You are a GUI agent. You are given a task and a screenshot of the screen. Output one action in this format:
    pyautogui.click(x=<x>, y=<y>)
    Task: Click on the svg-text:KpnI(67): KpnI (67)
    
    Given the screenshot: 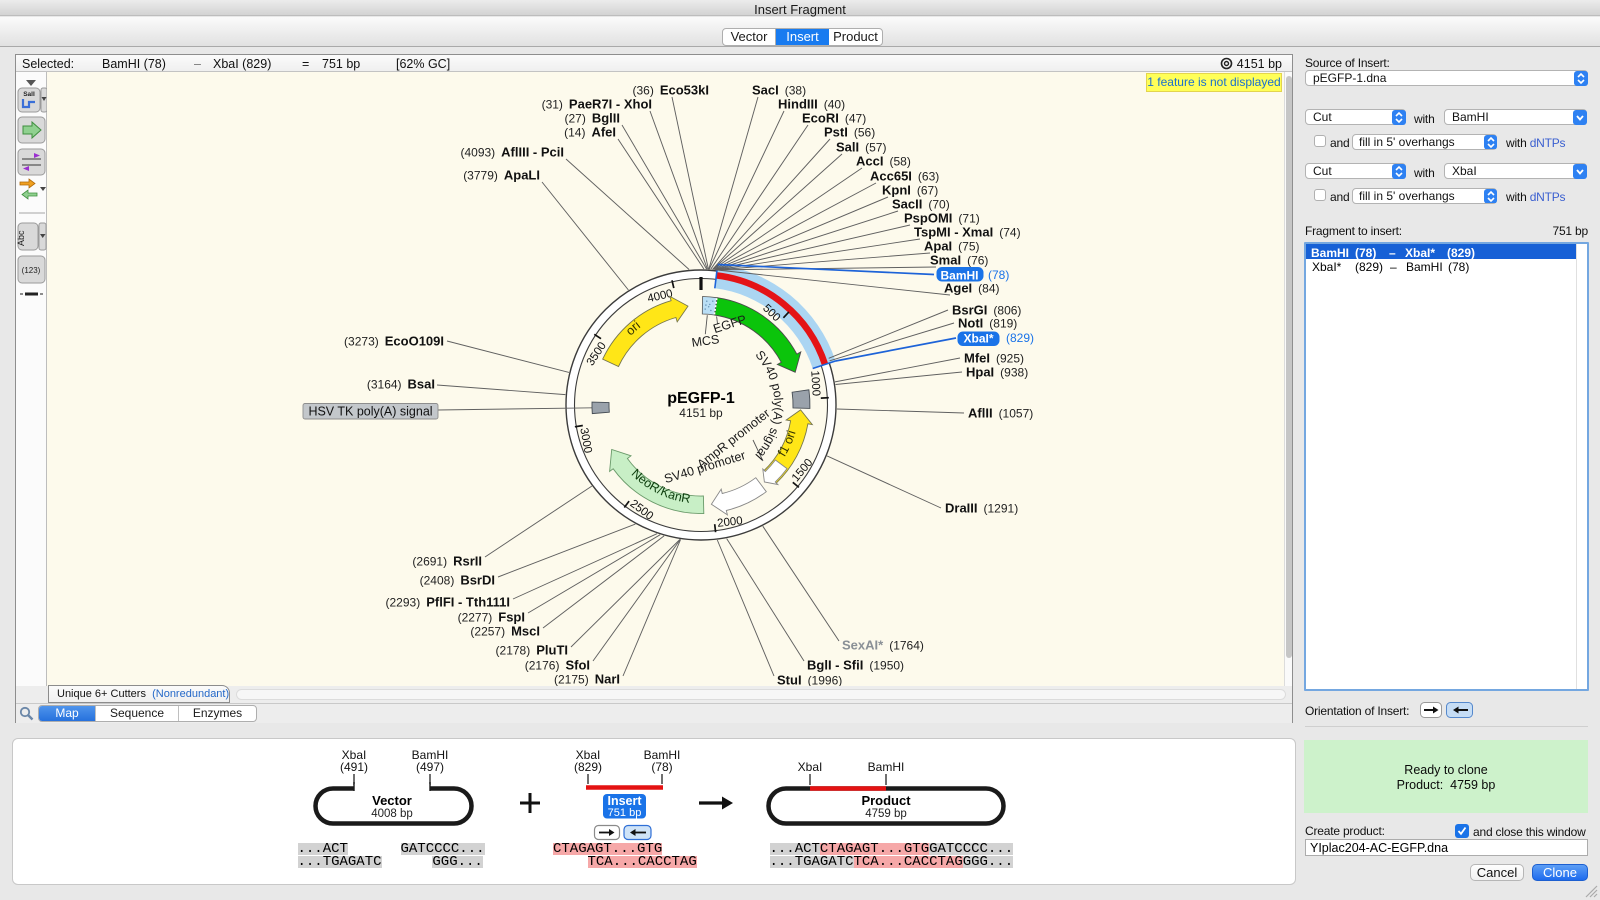 What is the action you would take?
    pyautogui.click(x=910, y=190)
    